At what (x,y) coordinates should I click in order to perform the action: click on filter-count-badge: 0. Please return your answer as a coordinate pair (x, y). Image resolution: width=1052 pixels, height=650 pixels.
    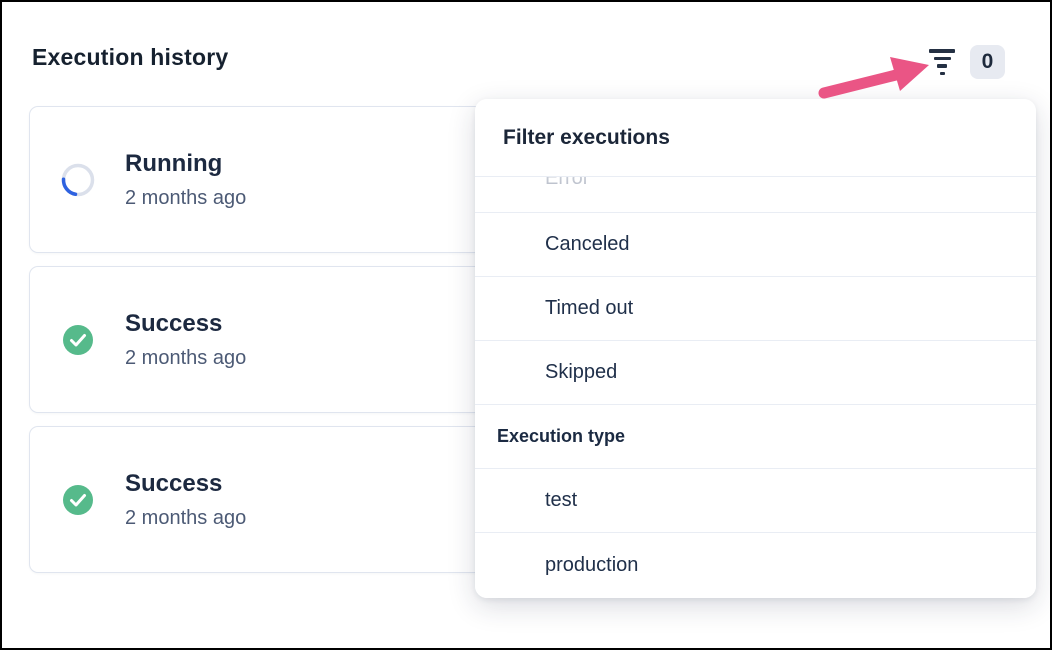
    Looking at the image, I should click on (987, 62).